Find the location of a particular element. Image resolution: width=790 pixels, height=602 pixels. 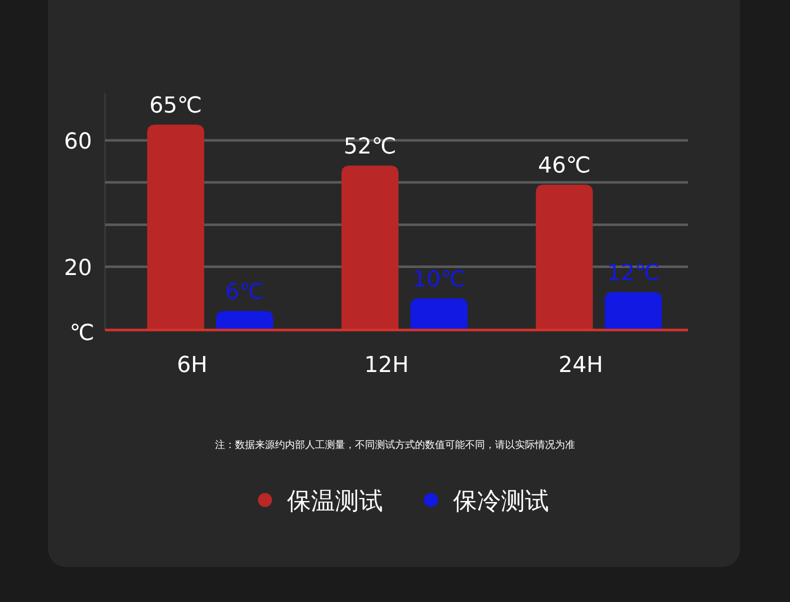

x-tick-label: 12H is located at coordinates (386, 365).